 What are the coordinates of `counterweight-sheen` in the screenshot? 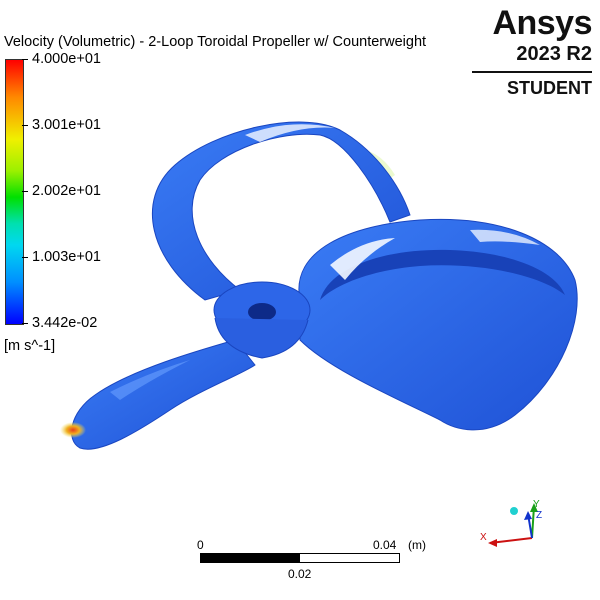 It's located at (150, 380).